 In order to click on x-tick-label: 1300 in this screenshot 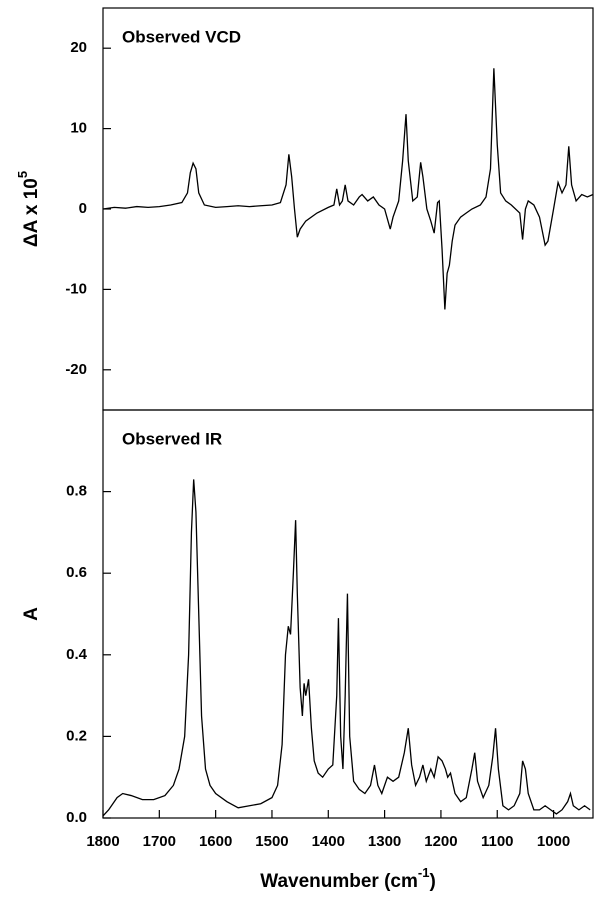, I will do `click(384, 841)`.